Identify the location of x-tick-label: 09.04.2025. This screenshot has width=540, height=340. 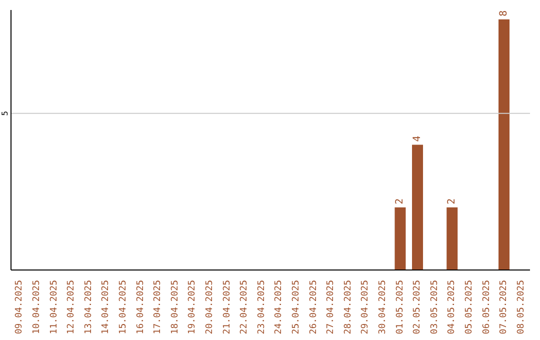
(19, 307).